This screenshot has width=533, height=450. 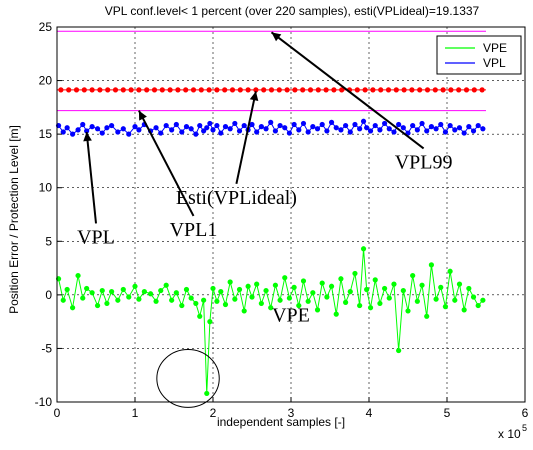 I want to click on y-tick-label: 5, so click(x=48, y=241).